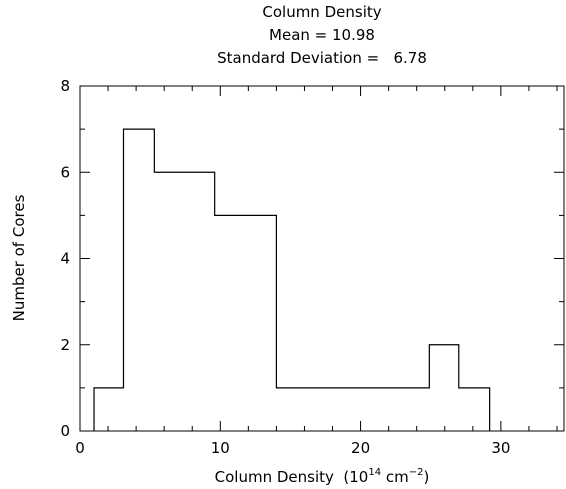 This screenshot has height=489, width=566. What do you see at coordinates (220, 448) in the screenshot?
I see `x-tick-label: 10` at bounding box center [220, 448].